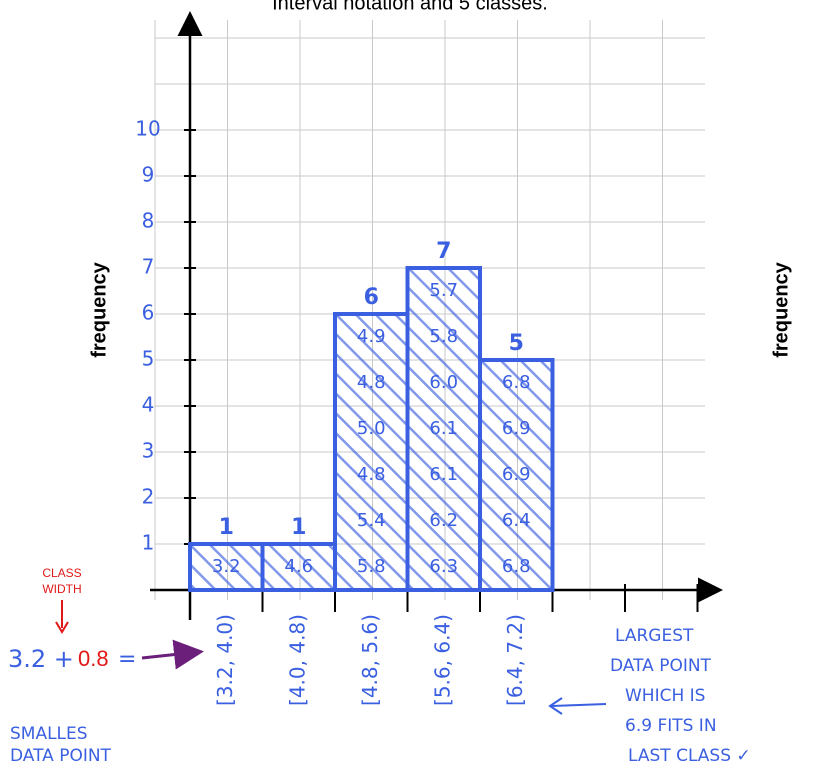 This screenshot has width=820, height=779. Describe the element at coordinates (148, 497) in the screenshot. I see `y-tick-label: 2` at that location.